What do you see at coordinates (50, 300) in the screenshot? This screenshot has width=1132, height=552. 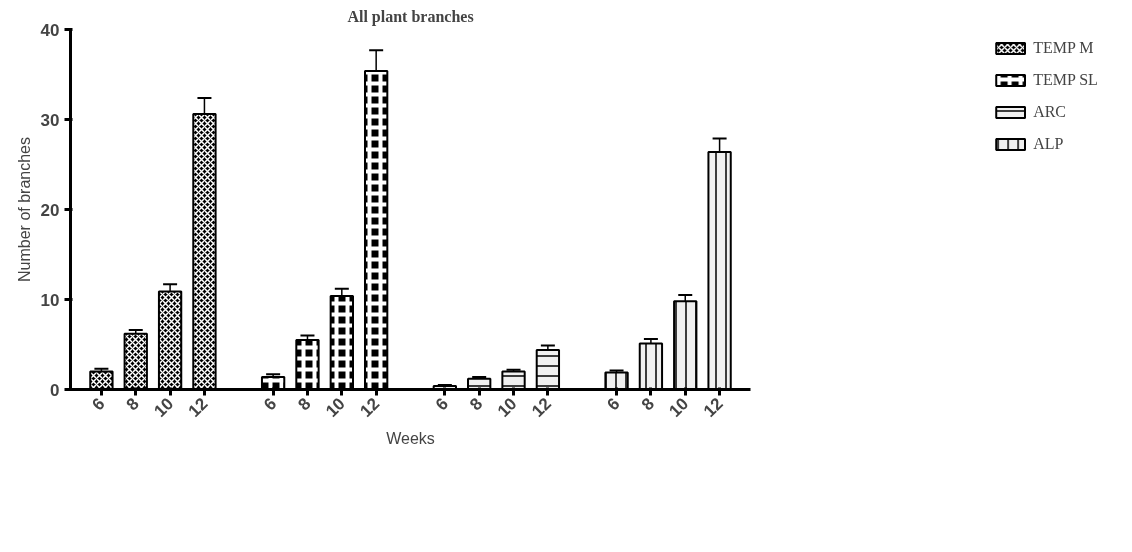 I see `y-tick-label: 10` at bounding box center [50, 300].